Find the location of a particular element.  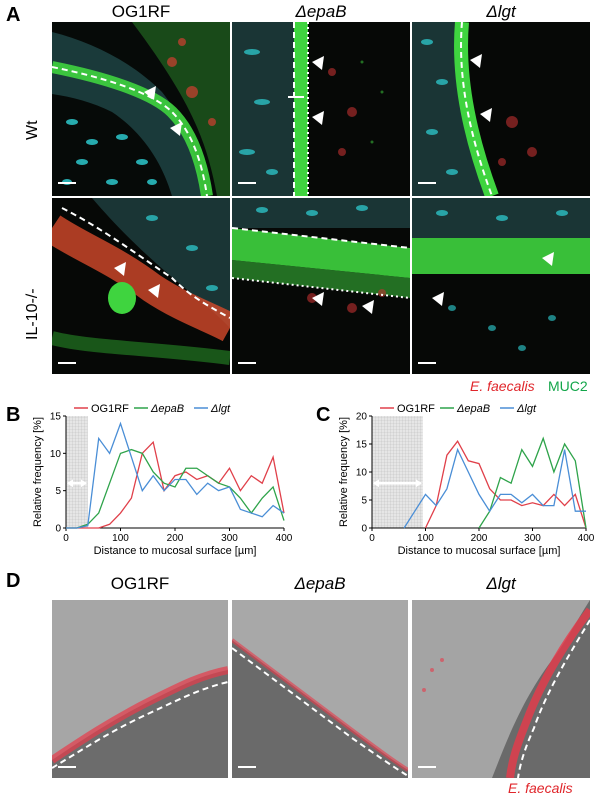

chart-b-x-axis-label: Distance to mucosal surface [µm] is located at coordinates (175, 551).